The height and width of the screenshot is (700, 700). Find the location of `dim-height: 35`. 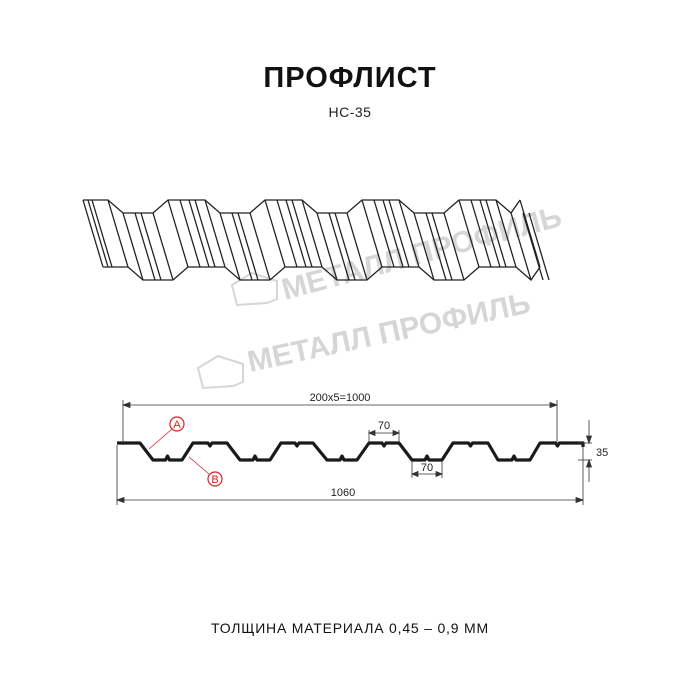

dim-height: 35 is located at coordinates (602, 453).